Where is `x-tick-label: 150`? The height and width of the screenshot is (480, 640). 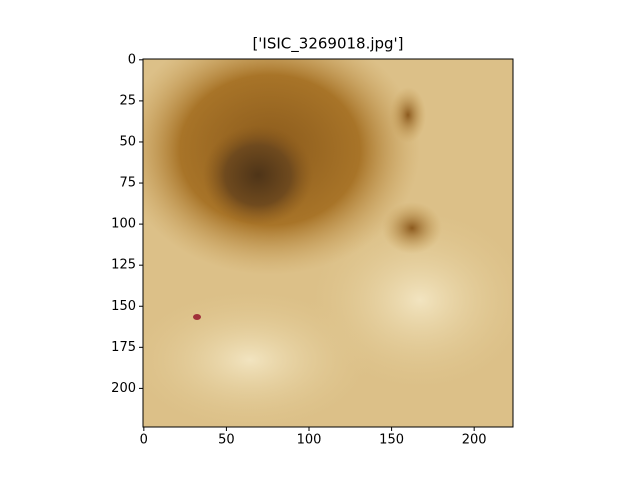
x-tick-label: 150 is located at coordinates (391, 440).